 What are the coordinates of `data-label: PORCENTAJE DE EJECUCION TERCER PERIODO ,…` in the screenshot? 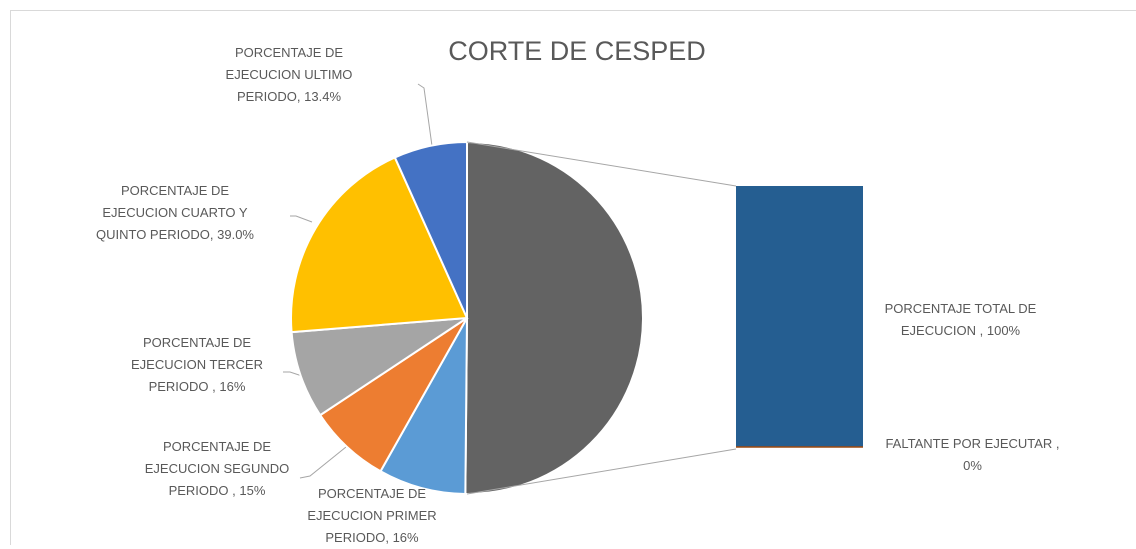 It's located at (197, 365).